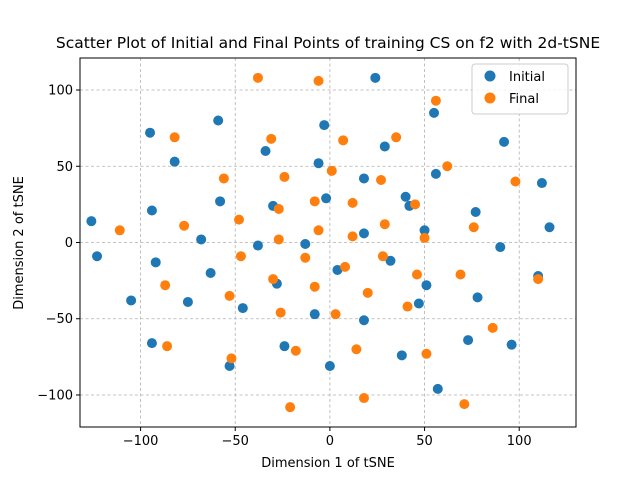 The image size is (640, 484). I want to click on y-tick-label: 100, so click(60, 91).